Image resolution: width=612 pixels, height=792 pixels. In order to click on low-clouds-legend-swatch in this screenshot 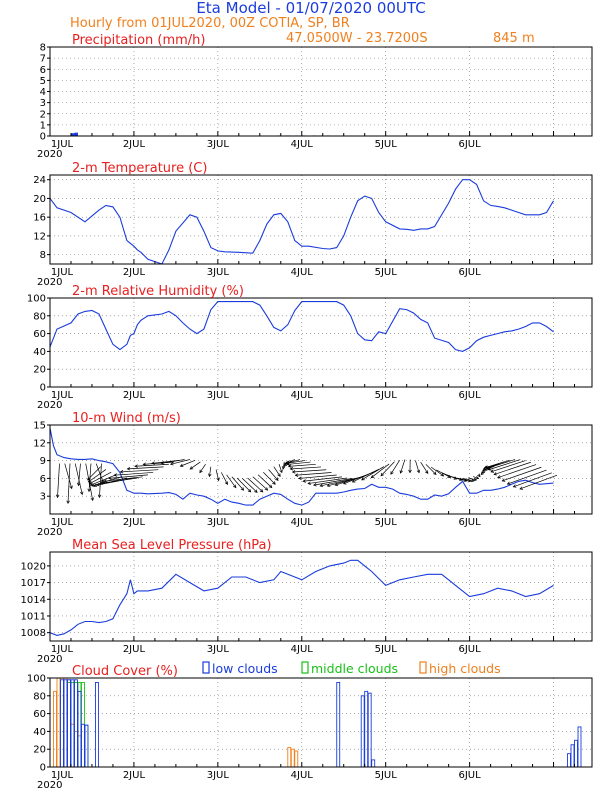, I will do `click(206, 667)`.